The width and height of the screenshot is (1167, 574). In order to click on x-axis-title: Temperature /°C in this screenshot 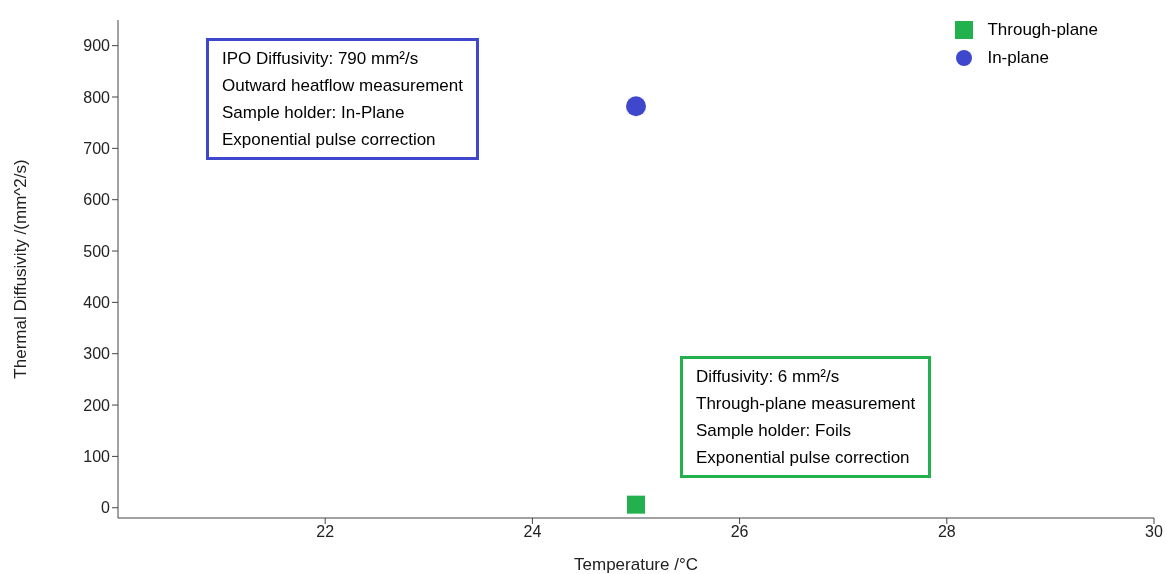, I will do `click(636, 564)`.